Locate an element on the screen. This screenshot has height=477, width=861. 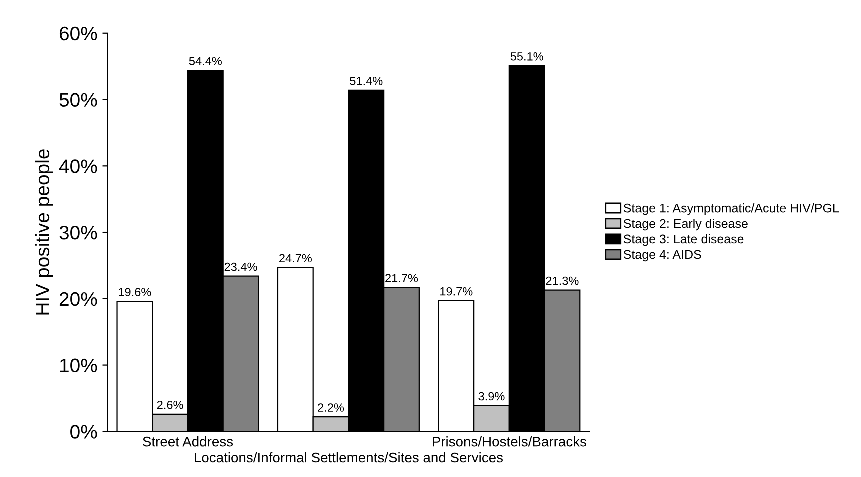
data-label: 21.3% is located at coordinates (562, 281).